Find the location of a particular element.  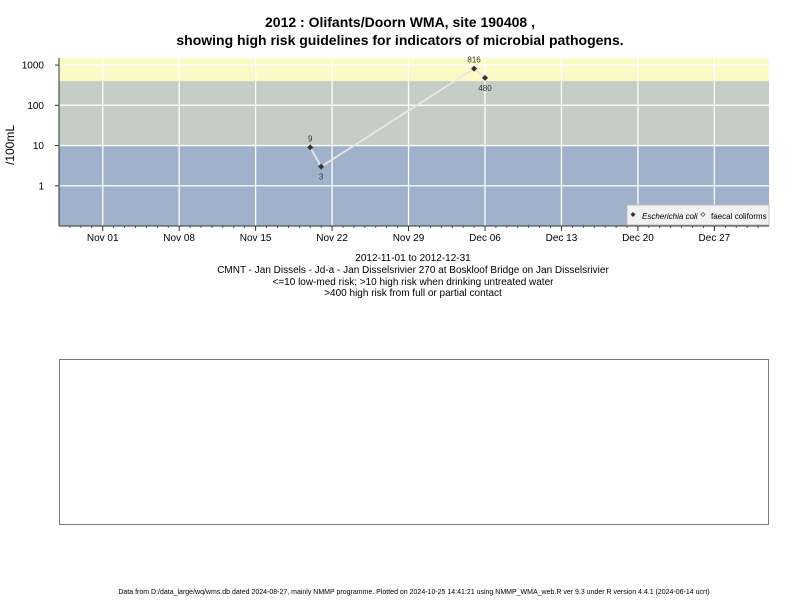

x-tick-label-2: Nov 15 is located at coordinates (256, 238).